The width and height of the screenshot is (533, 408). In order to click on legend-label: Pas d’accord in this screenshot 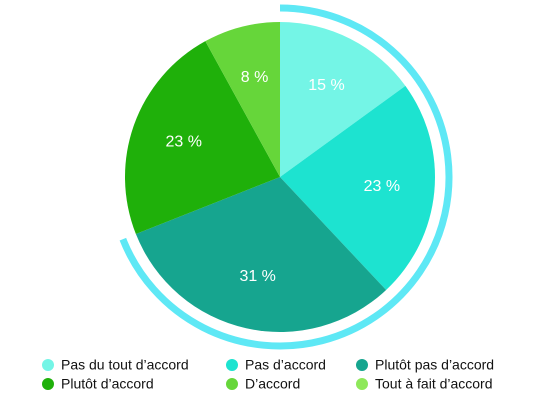, I will do `click(285, 365)`.